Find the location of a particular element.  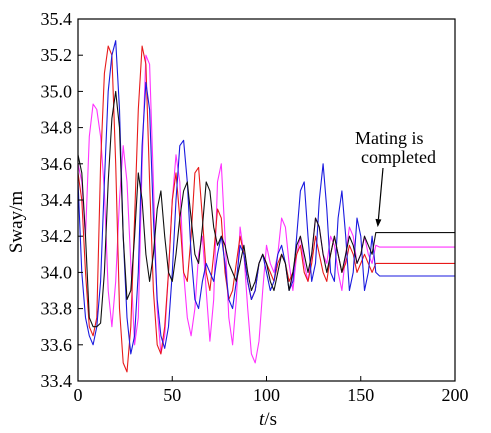

y-tick-label: 33.4 is located at coordinates (57, 381).